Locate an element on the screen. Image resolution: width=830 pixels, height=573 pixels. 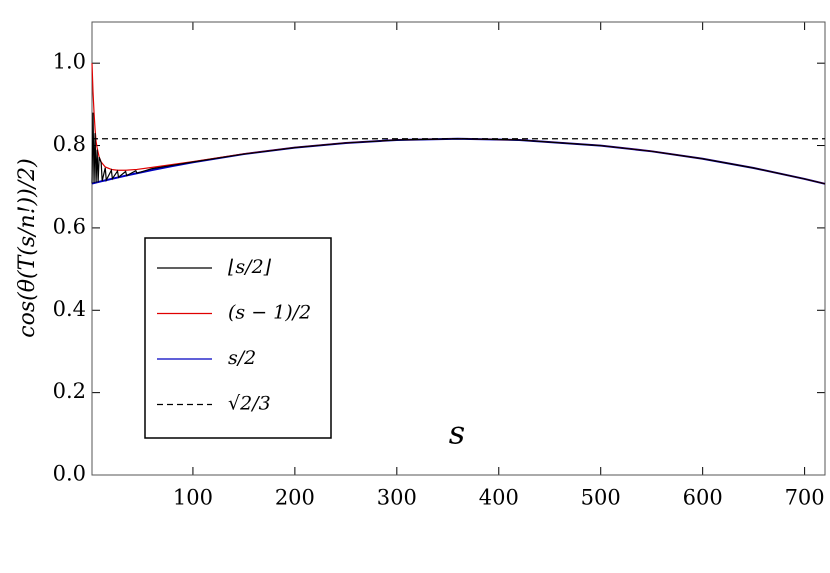
legend-label: (s − 1)/2 is located at coordinates (269, 313).